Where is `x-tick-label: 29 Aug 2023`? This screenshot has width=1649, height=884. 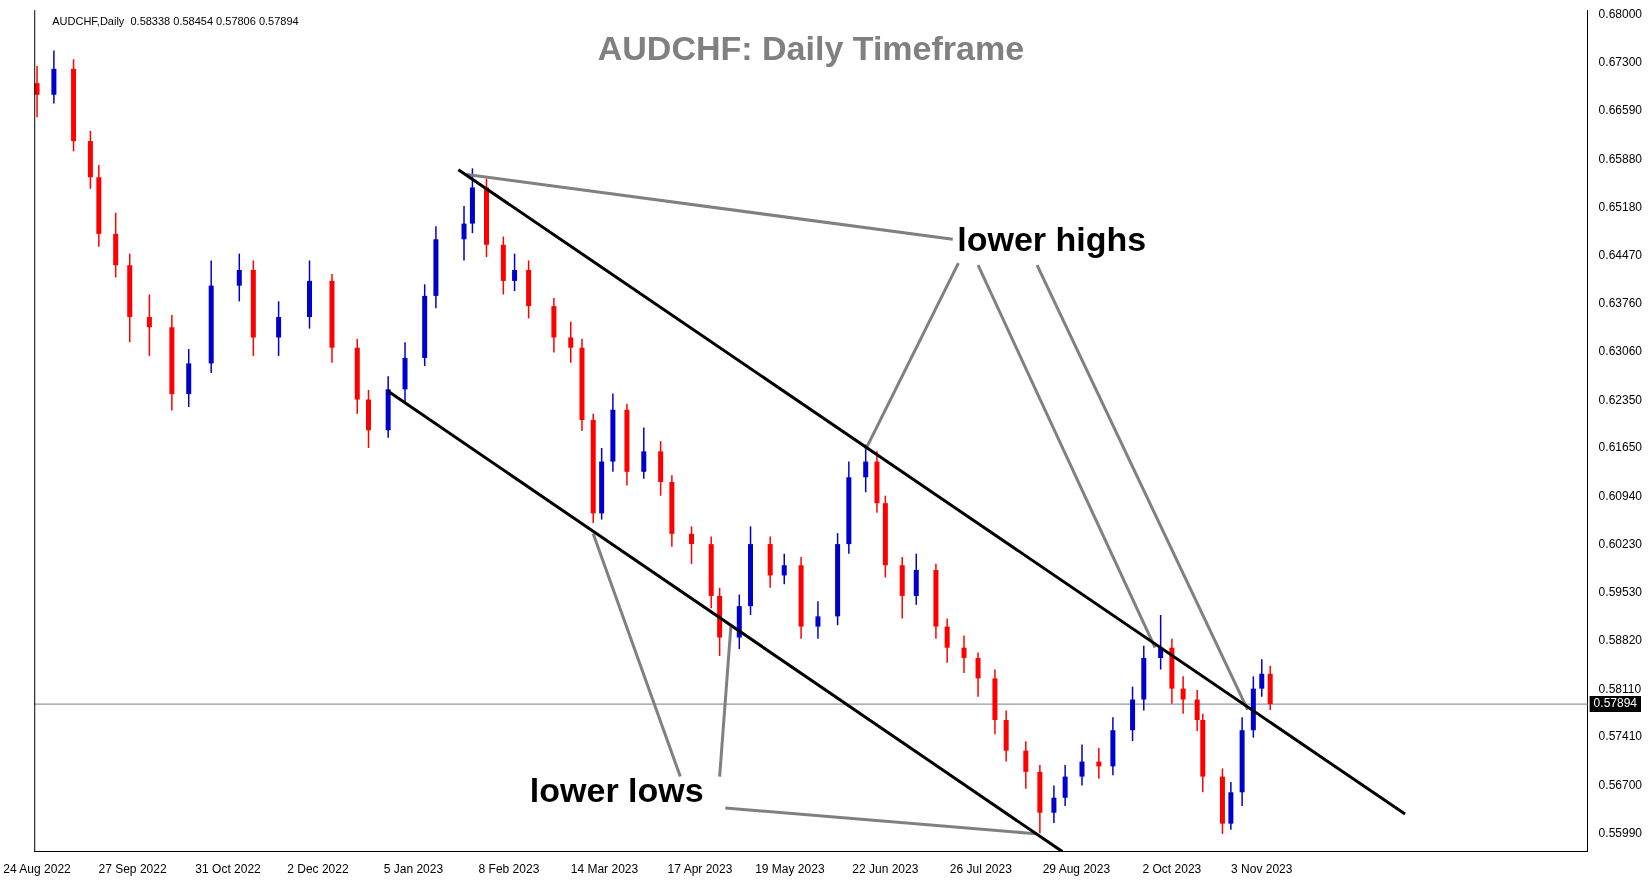
x-tick-label: 29 Aug 2023 is located at coordinates (1076, 869).